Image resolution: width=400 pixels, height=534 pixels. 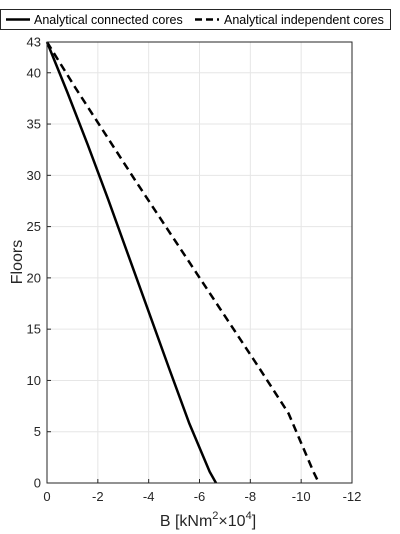 What do you see at coordinates (34, 72) in the screenshot?
I see `y-tick-label: 40` at bounding box center [34, 72].